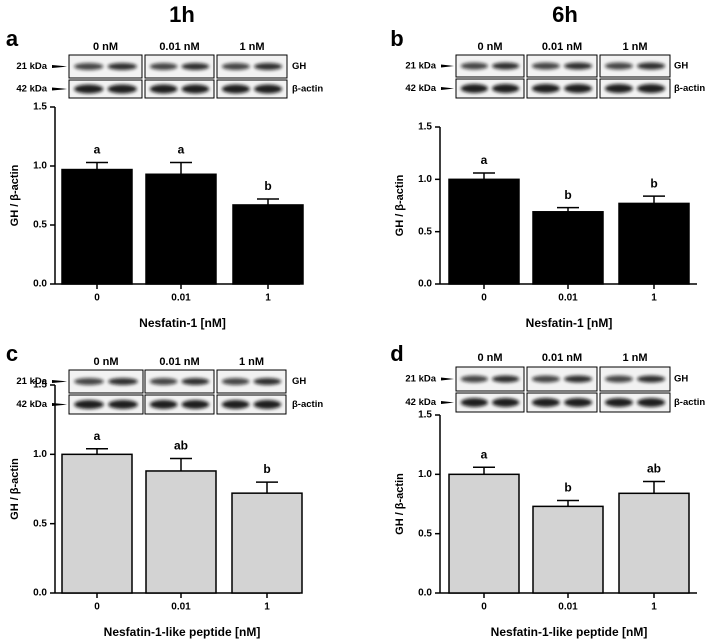  What do you see at coordinates (182, 323) in the screenshot?
I see `x-axis-label: Nesfatin-1 [nM]` at bounding box center [182, 323].